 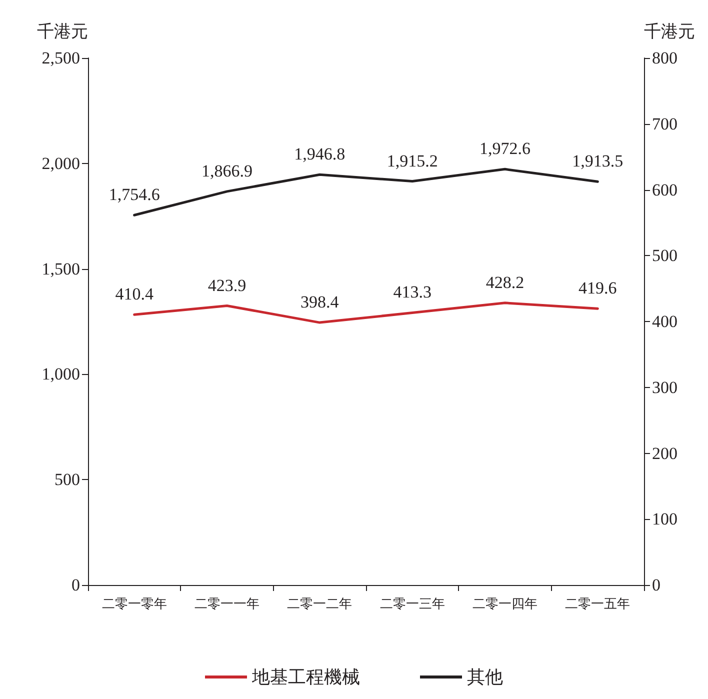 I want to click on y2-axis-title: 千港元, so click(x=669, y=31).